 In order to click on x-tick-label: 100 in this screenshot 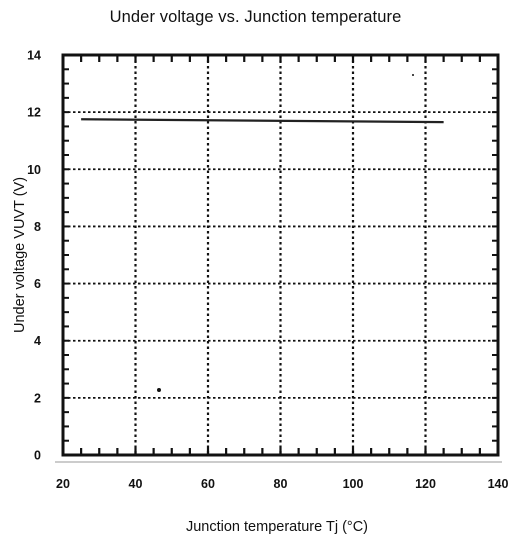, I will do `click(353, 484)`.